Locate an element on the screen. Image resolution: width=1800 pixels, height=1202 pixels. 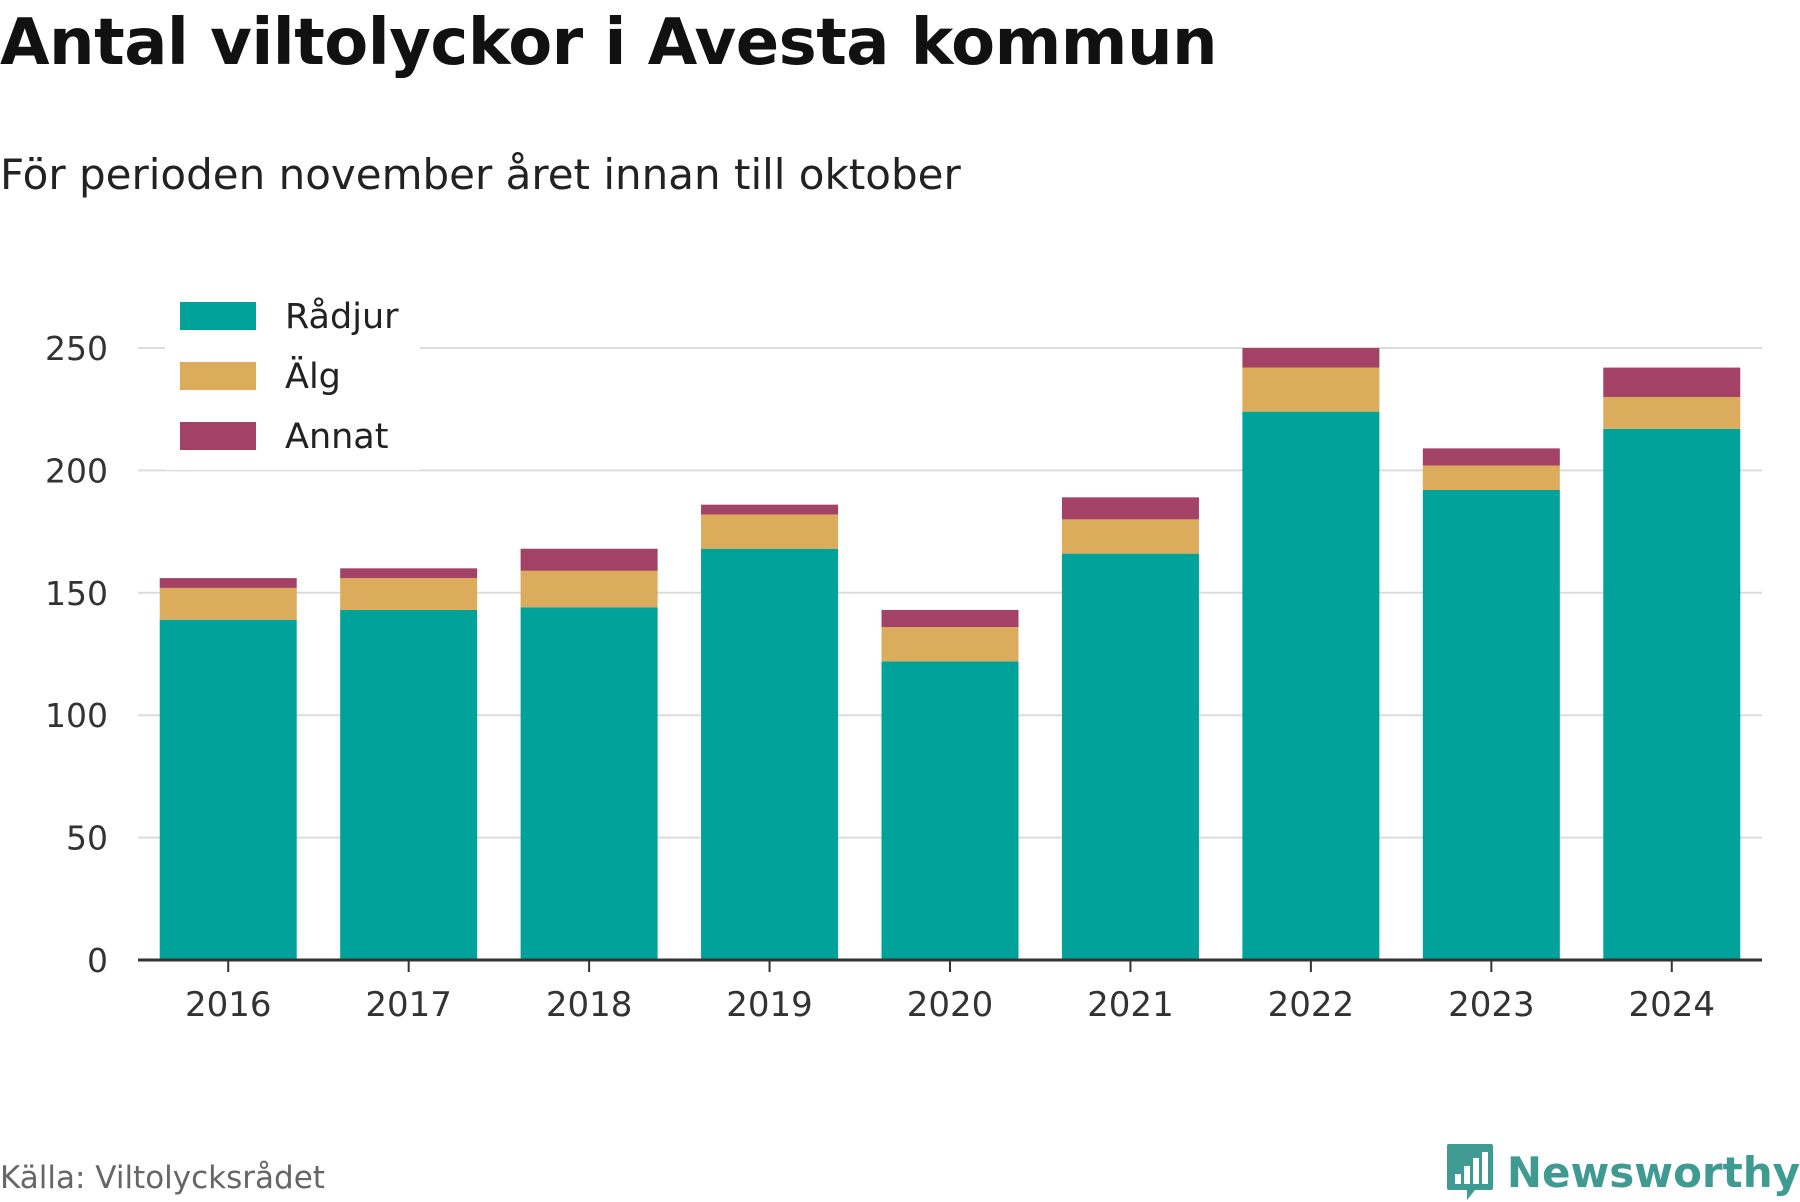
bar-annat-2024 is located at coordinates (1672, 382).